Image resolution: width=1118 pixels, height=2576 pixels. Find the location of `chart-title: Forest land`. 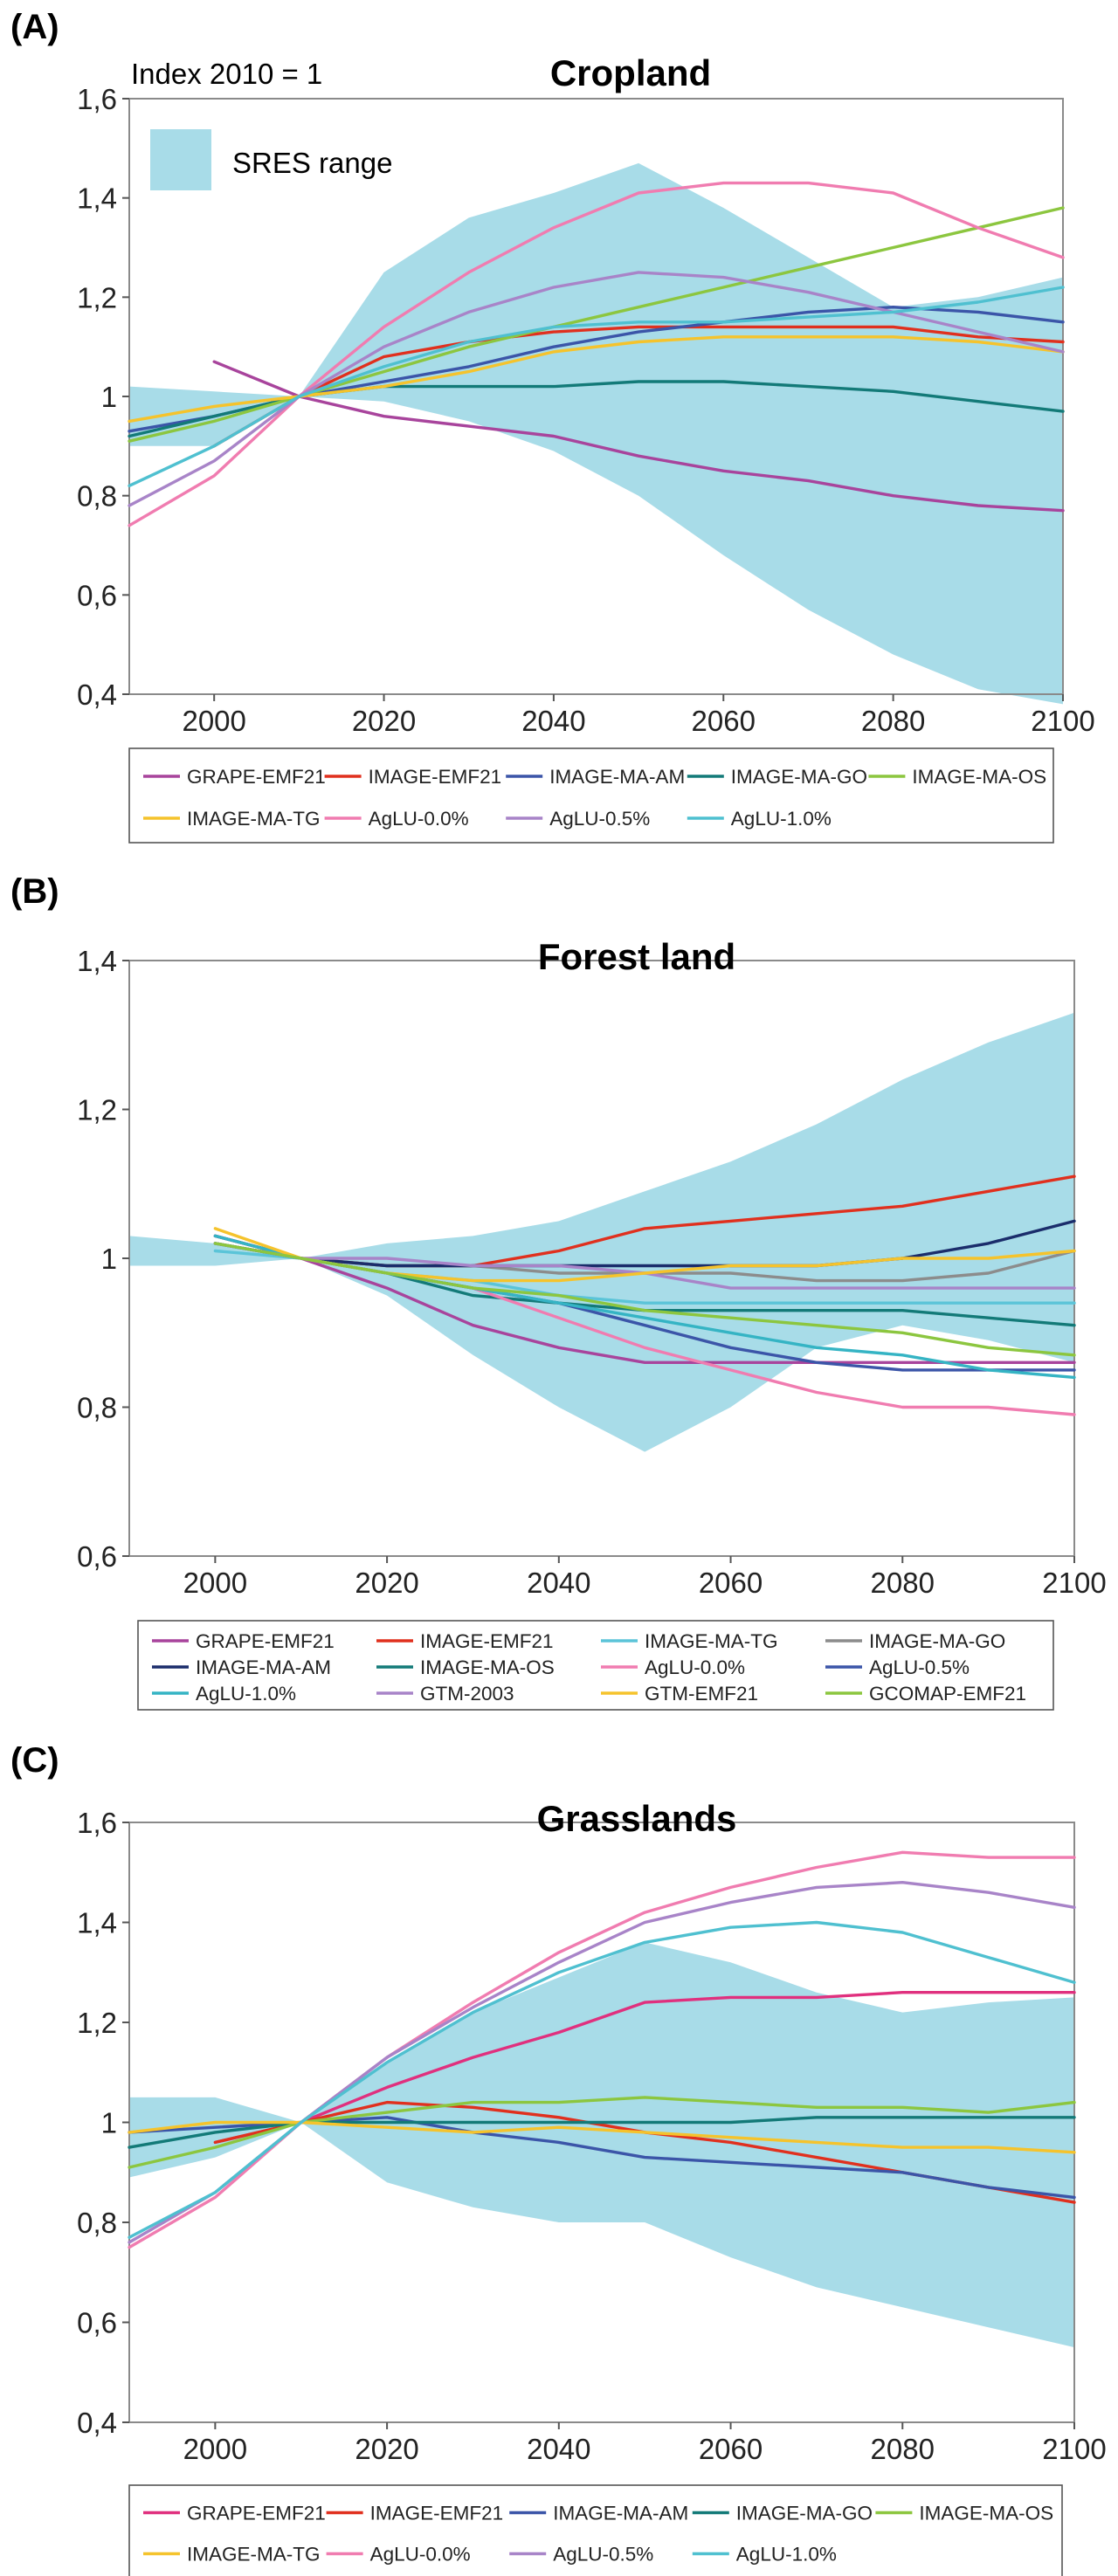

chart-title: Forest land is located at coordinates (636, 956).